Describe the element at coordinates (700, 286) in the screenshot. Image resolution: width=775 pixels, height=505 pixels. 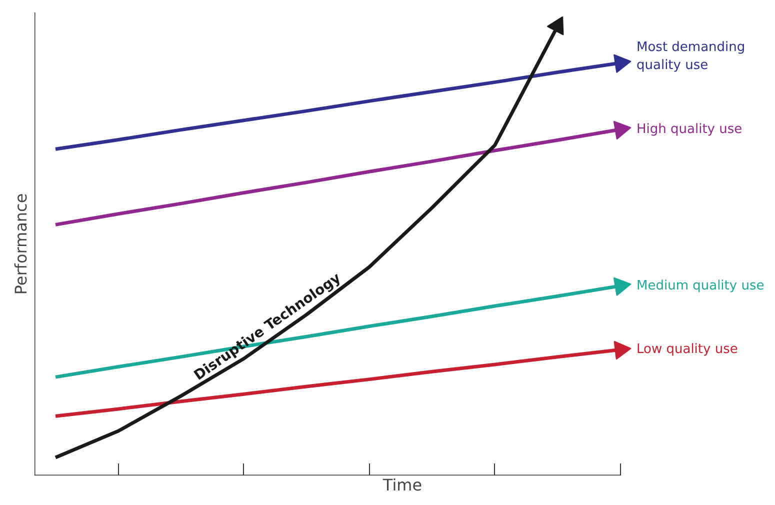
I see `series-label: Medium quality use` at that location.